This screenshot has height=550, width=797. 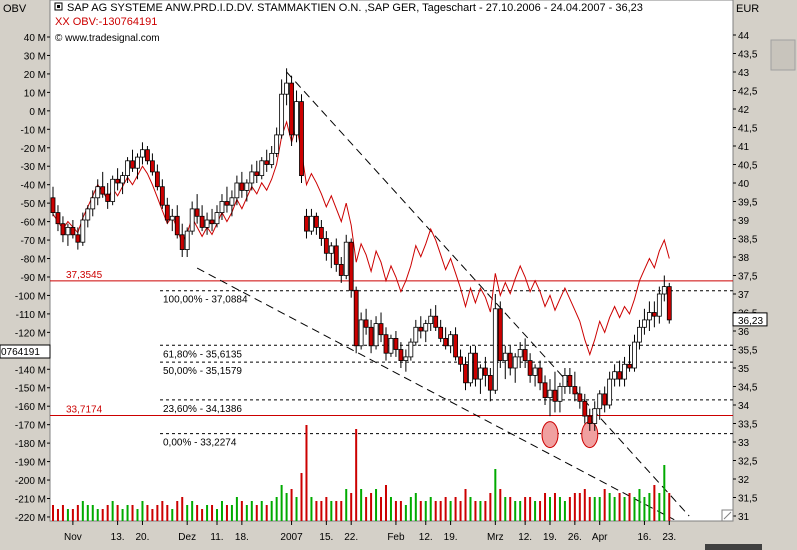 I want to click on price-tick-label: 34,5, so click(x=748, y=388).